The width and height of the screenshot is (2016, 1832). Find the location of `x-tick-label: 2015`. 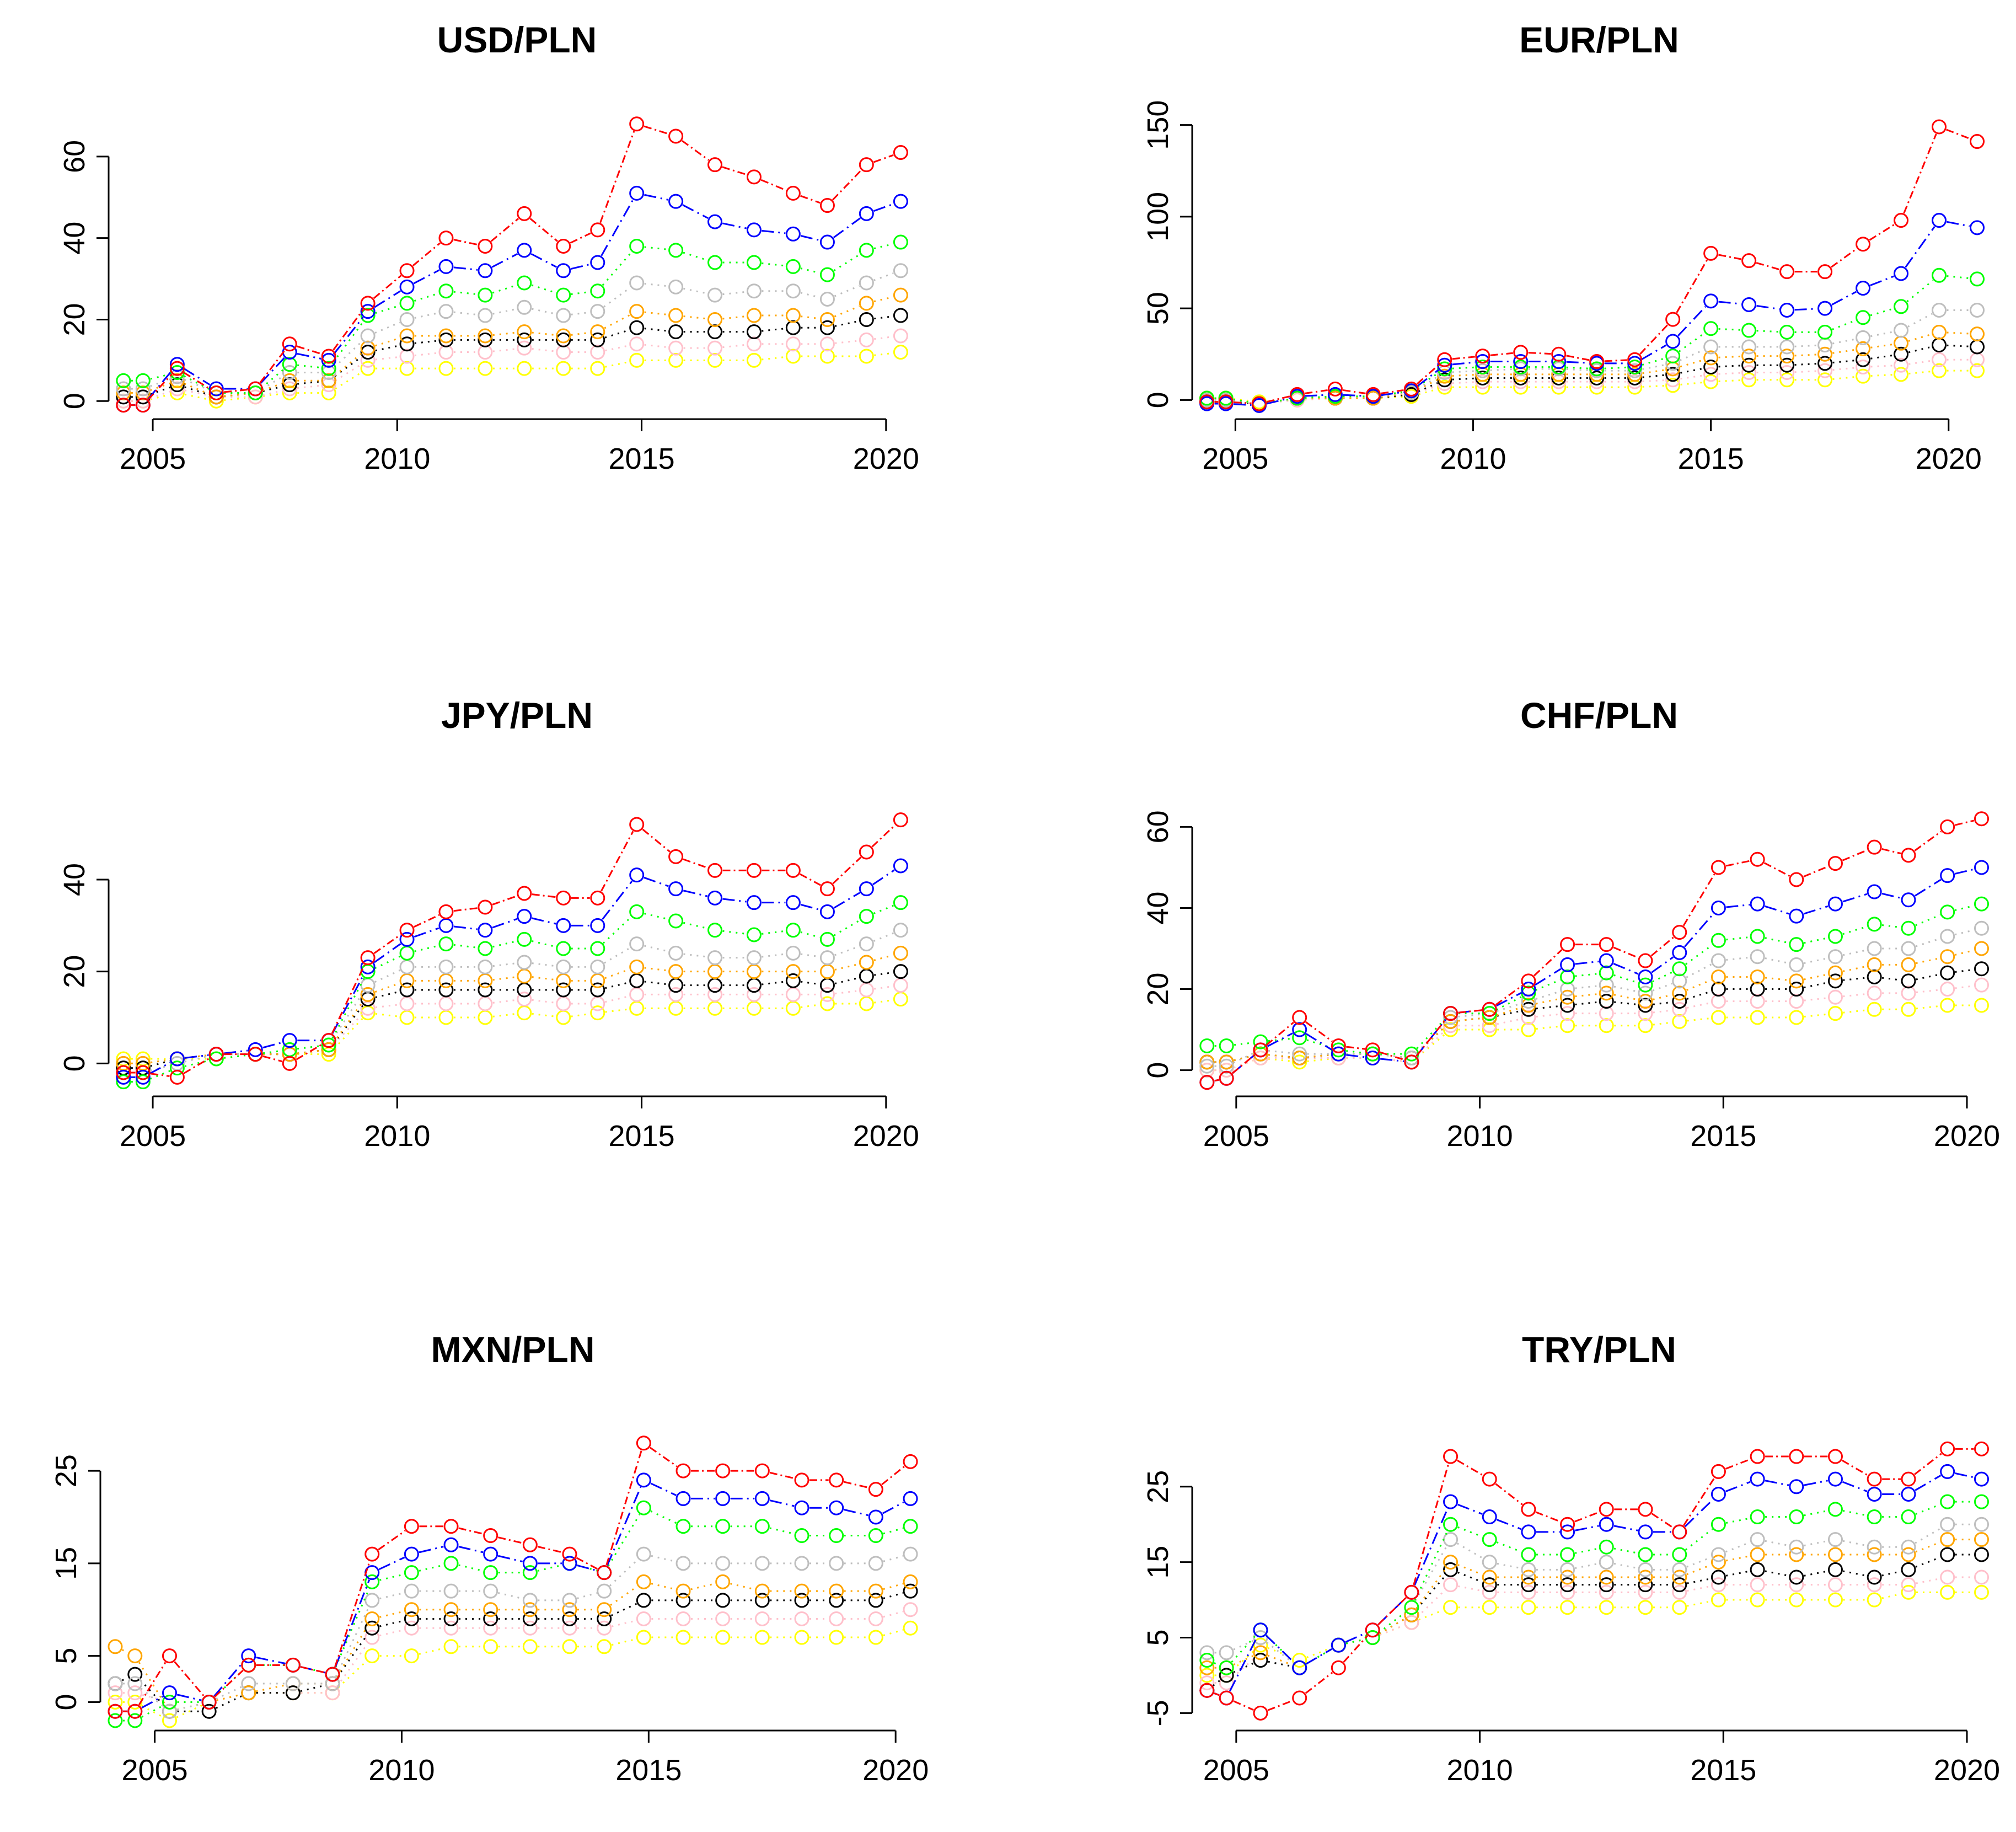

x-tick-label: 2015 is located at coordinates (641, 458).